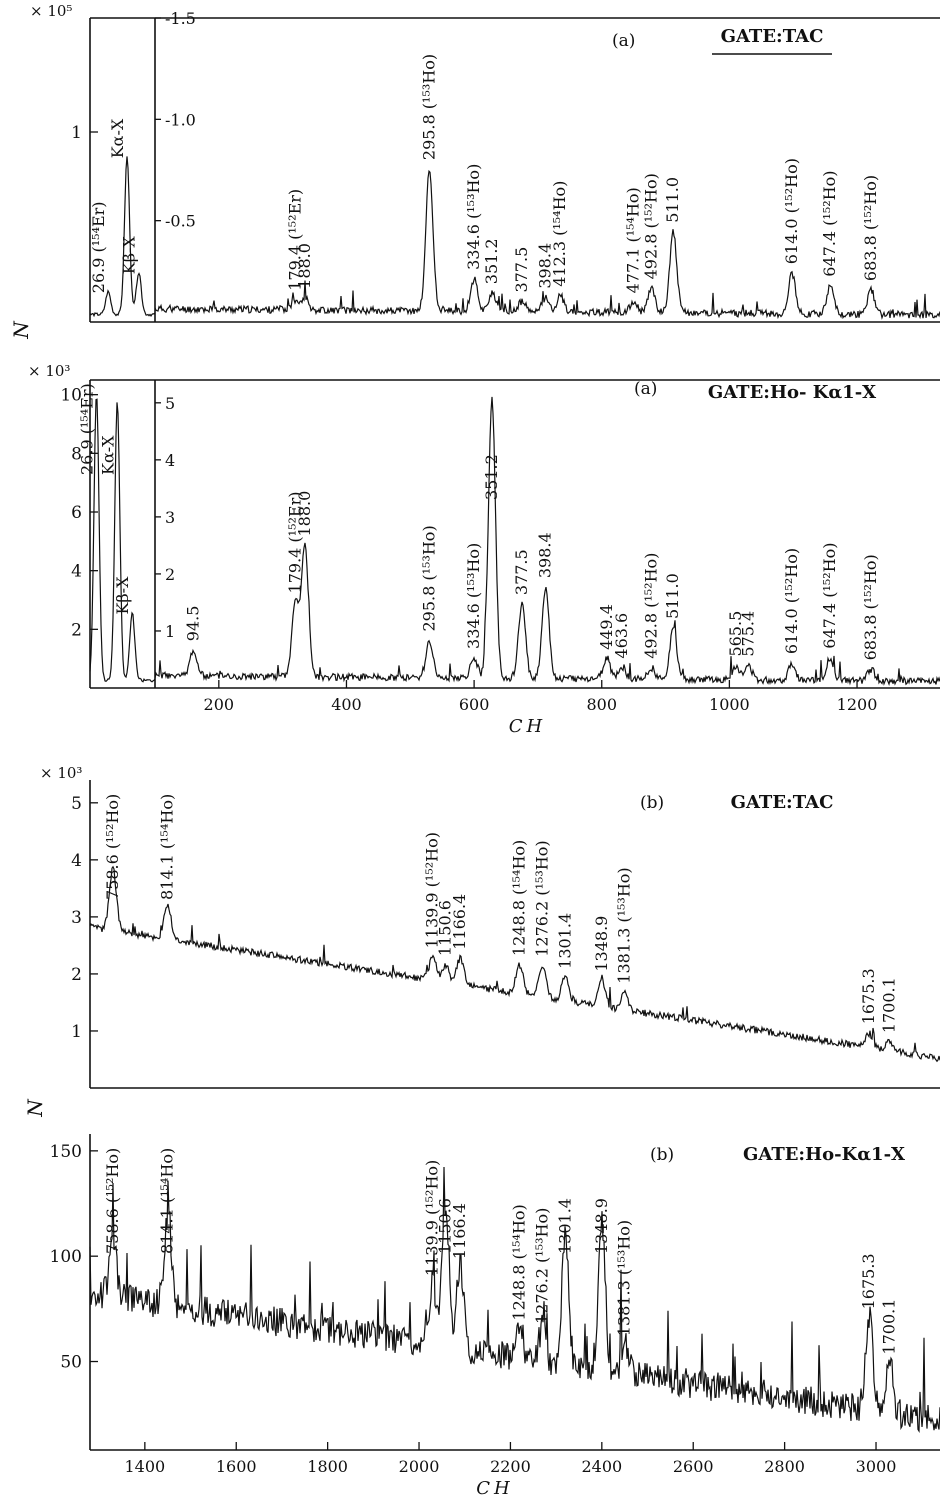  I want to click on peak-label: 398.4, so click(545, 555).